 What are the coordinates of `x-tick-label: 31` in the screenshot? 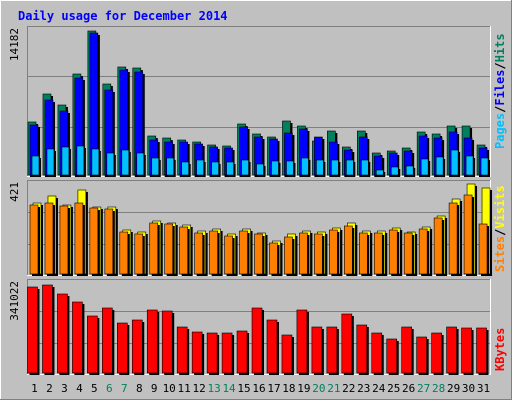 It's located at (483, 388).